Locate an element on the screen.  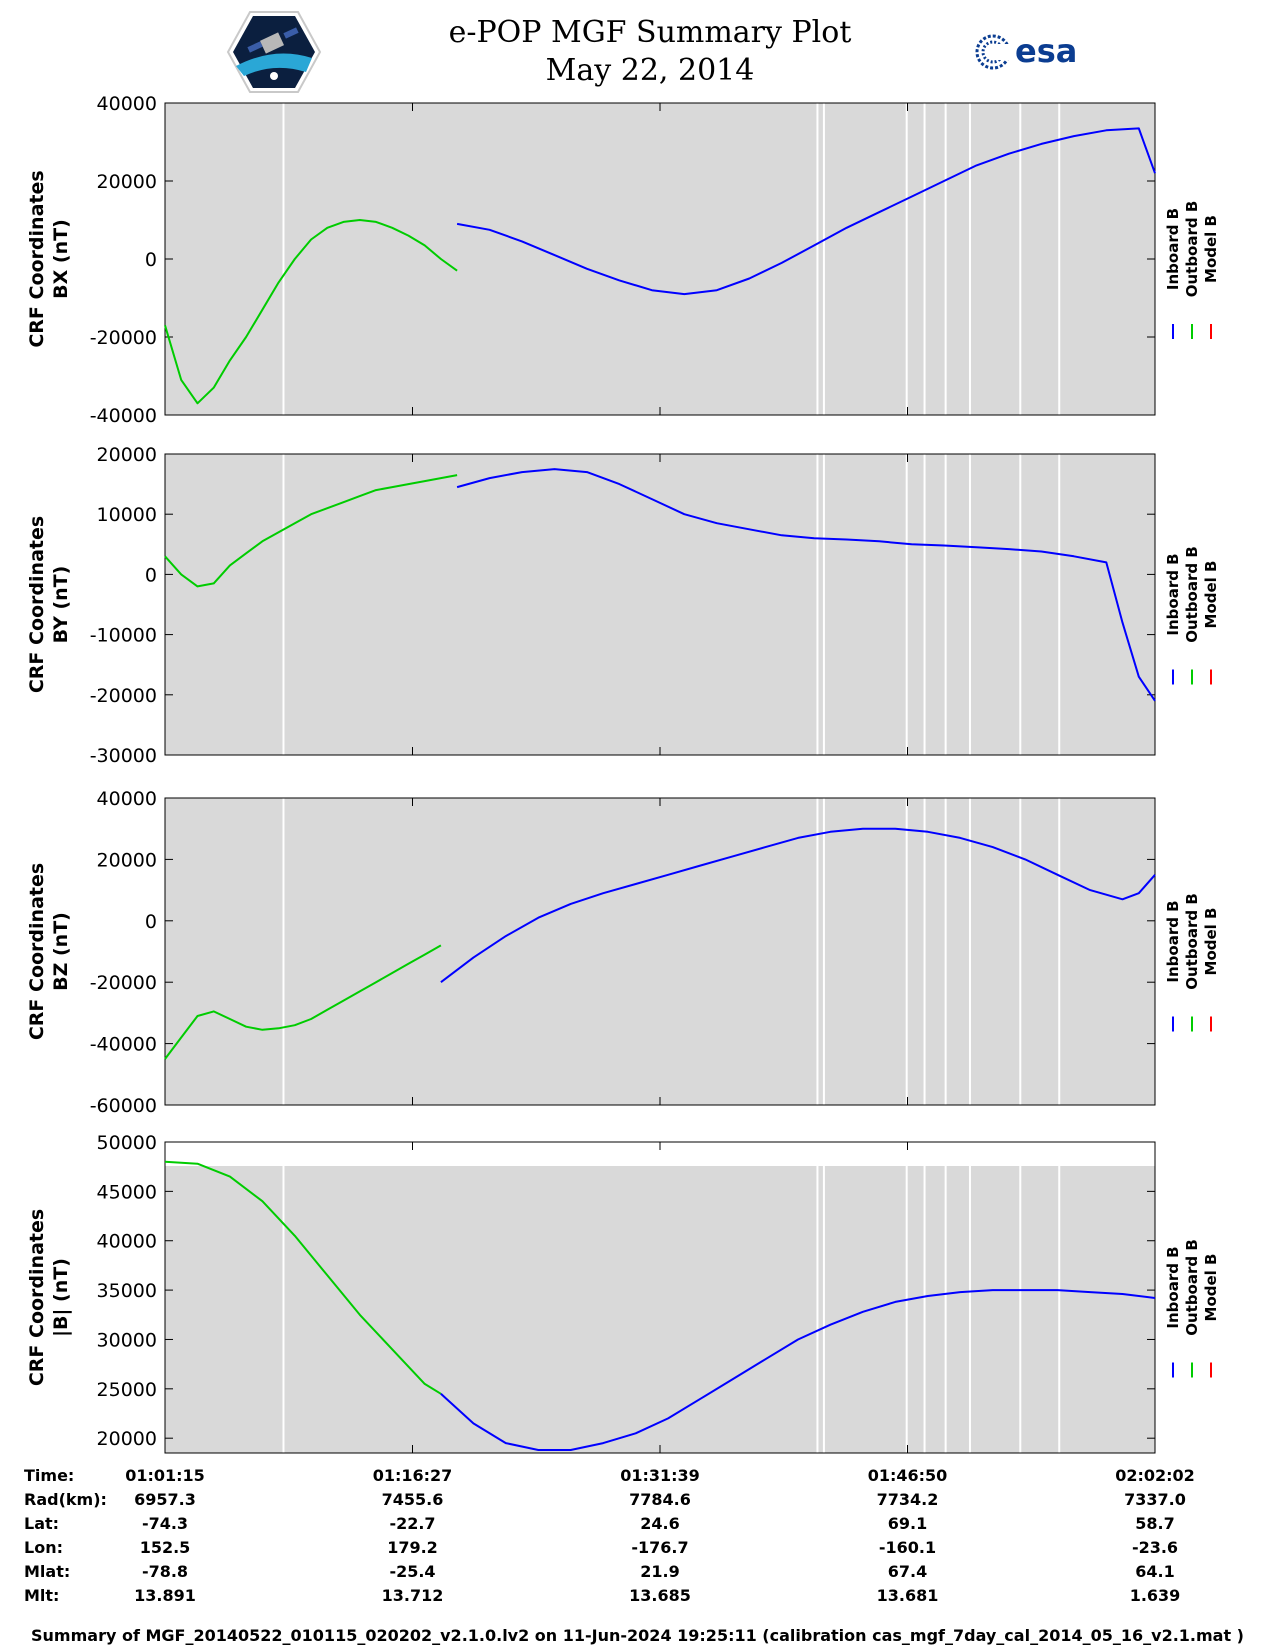
plot-title: e-POP MGF Summary Plot May 22, 2014 is located at coordinates (650, 52).